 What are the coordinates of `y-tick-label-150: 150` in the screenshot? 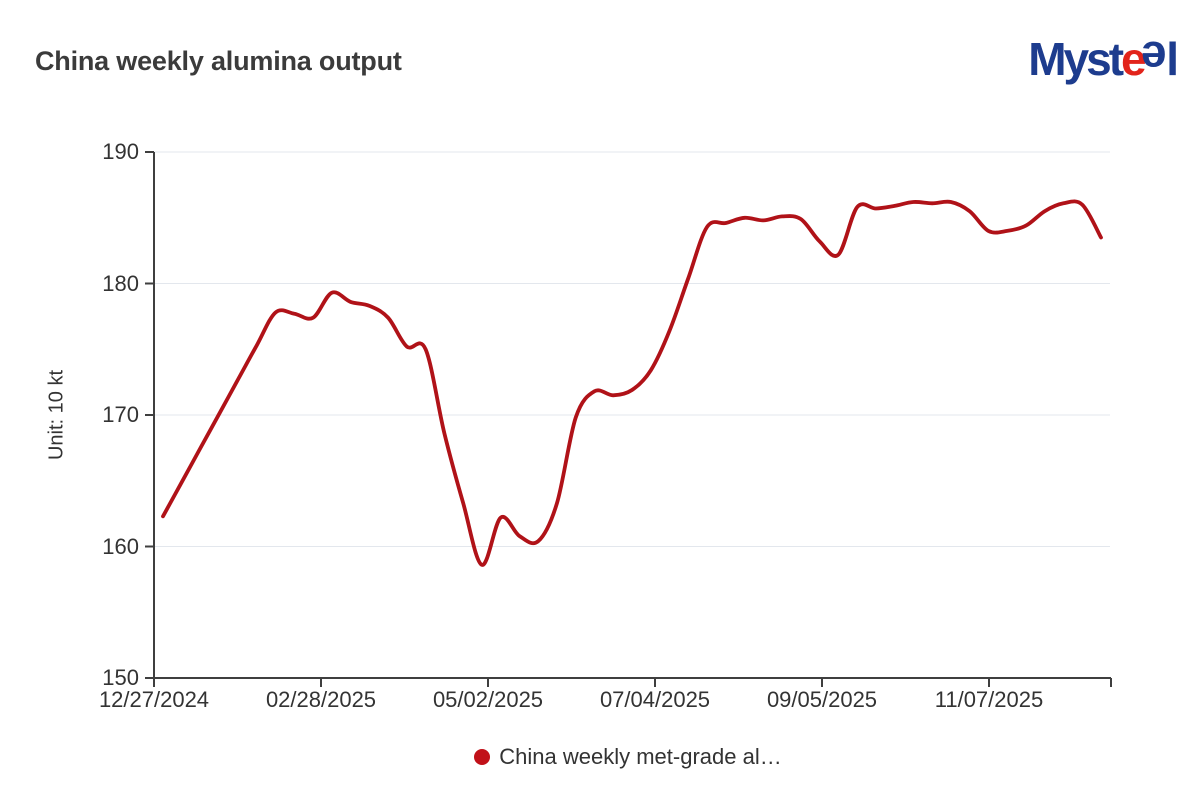 It's located at (120, 677).